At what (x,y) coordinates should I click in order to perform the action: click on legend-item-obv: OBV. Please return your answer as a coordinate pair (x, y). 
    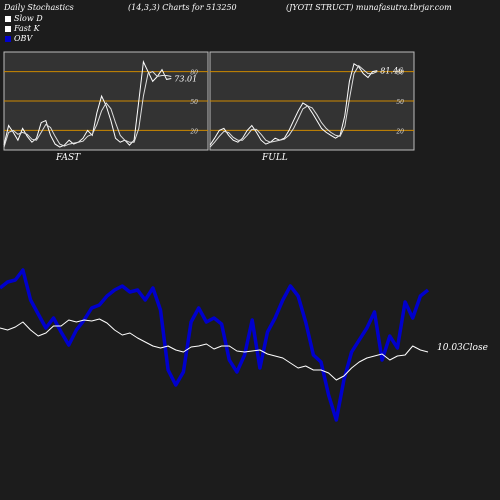
    Looking at the image, I should click on (24, 39).